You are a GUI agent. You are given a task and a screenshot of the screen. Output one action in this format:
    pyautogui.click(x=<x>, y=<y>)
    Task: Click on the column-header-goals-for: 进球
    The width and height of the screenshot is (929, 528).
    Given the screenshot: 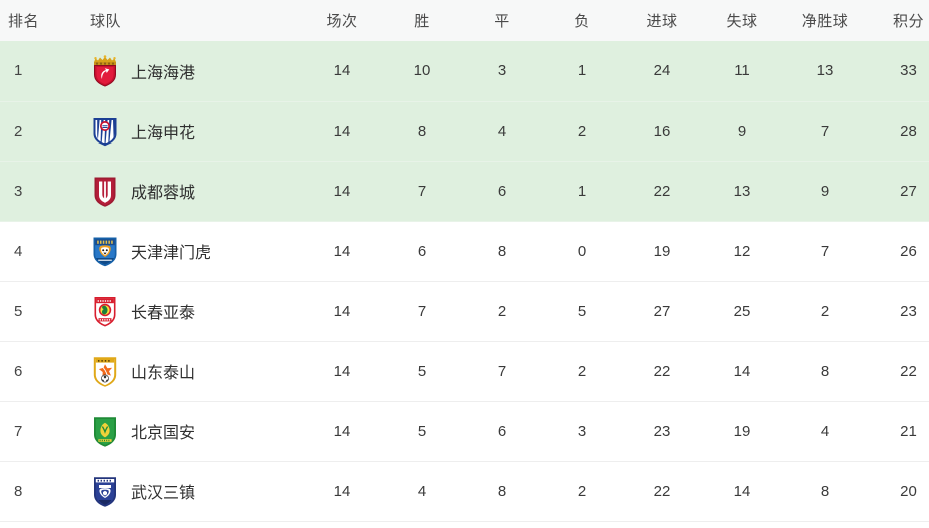 What is the action you would take?
    pyautogui.click(x=662, y=21)
    